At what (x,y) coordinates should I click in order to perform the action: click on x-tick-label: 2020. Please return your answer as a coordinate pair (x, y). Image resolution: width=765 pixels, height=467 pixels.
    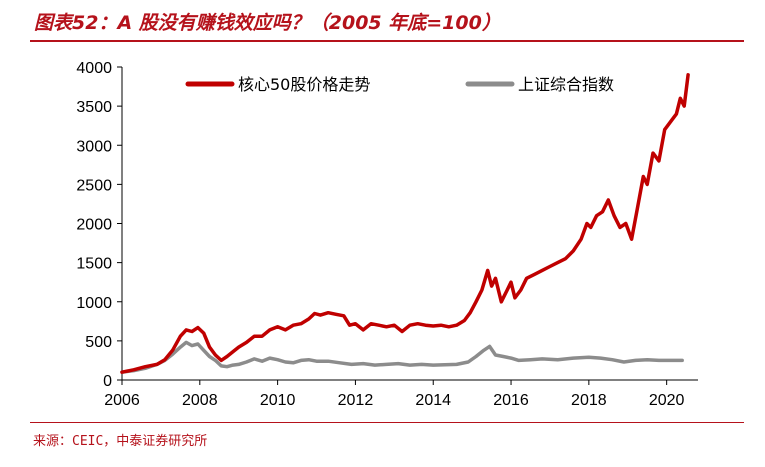
    Looking at the image, I should click on (667, 400).